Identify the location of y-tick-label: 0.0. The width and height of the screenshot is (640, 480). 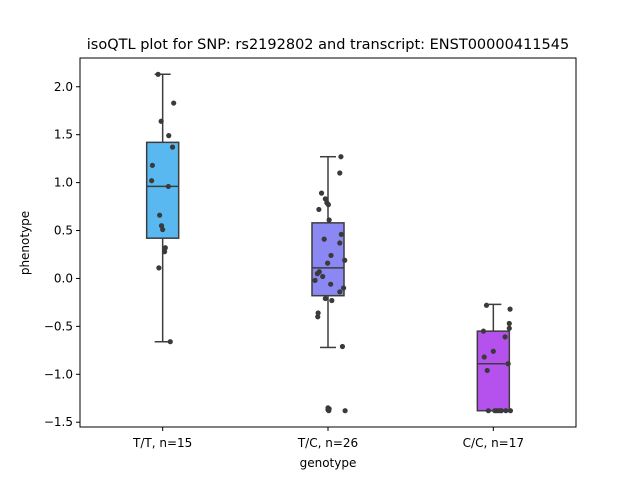
(63, 278).